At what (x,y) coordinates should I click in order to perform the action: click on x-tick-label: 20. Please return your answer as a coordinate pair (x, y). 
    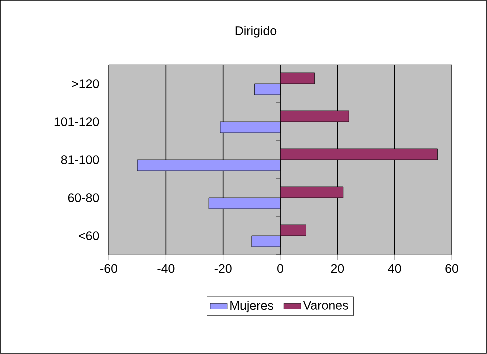
    Looking at the image, I should click on (337, 269).